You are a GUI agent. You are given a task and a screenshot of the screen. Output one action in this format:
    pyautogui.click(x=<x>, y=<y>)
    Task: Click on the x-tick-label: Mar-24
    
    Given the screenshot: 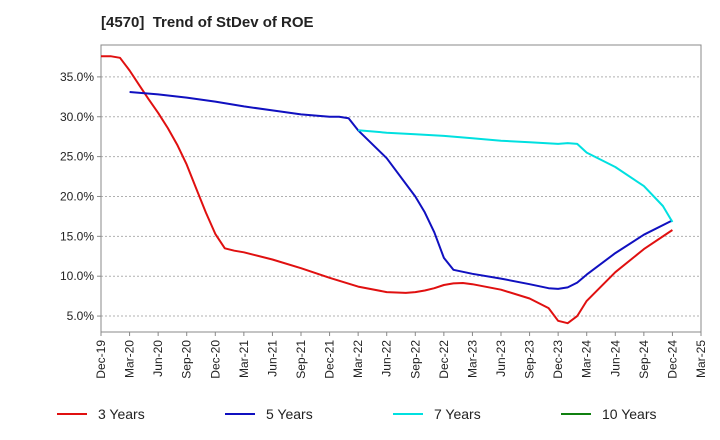 What is the action you would take?
    pyautogui.click(x=587, y=359)
    